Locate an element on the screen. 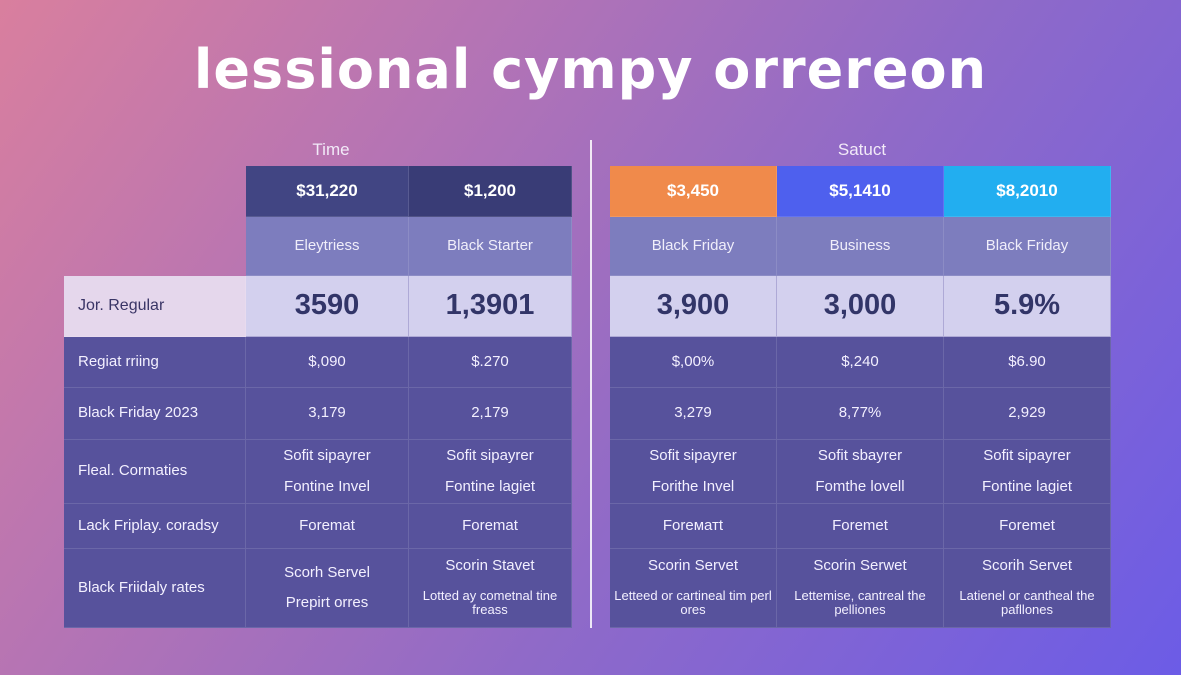 This screenshot has height=675, width=1181. right-group-label: Satuct is located at coordinates (862, 149).